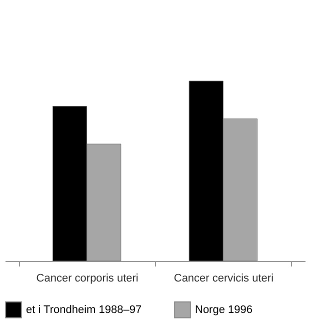 The image size is (320, 320). Describe the element at coordinates (224, 278) in the screenshot. I see `x-tick-label: Cancer cervicis uteri` at that location.